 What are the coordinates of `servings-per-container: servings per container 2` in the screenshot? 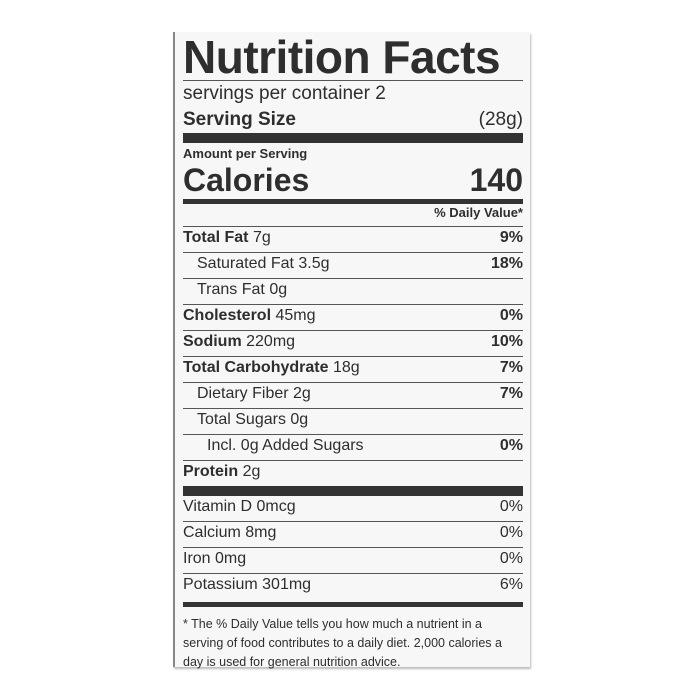 It's located at (284, 93).